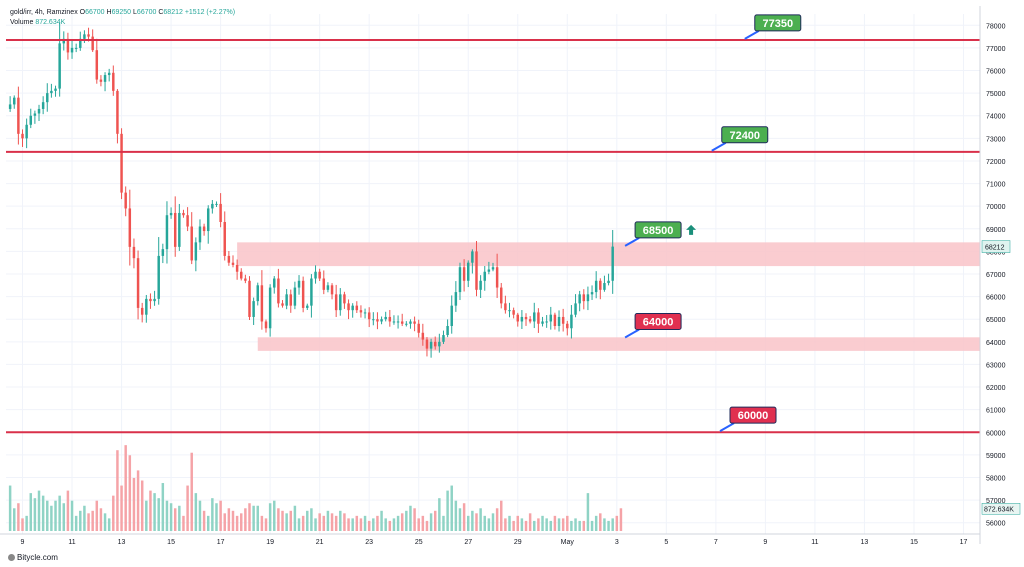 The height and width of the screenshot is (567, 1024). What do you see at coordinates (777, 24) in the screenshot?
I see `level-tag-label: 77350` at bounding box center [777, 24].